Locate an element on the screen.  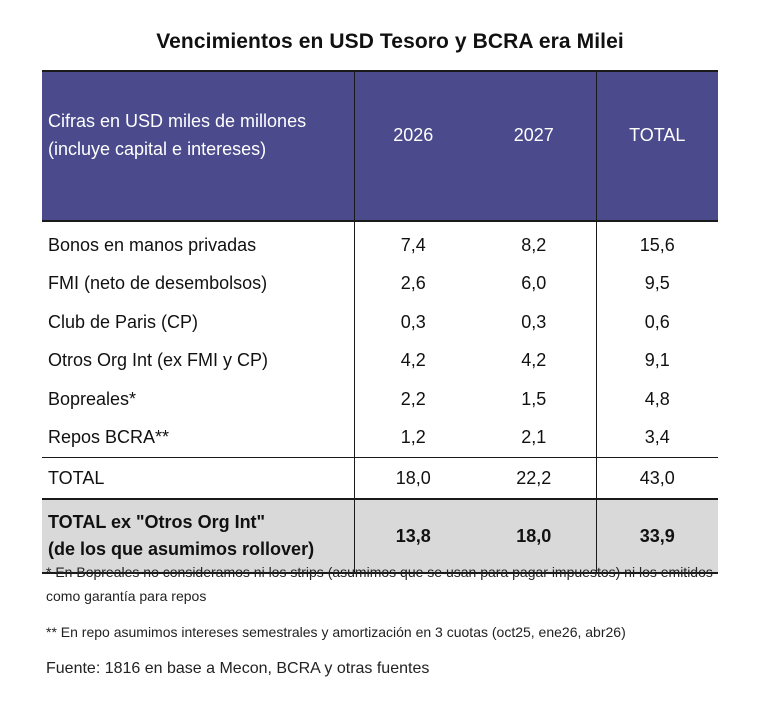
cell-2026: 2,2 is located at coordinates (412, 399).